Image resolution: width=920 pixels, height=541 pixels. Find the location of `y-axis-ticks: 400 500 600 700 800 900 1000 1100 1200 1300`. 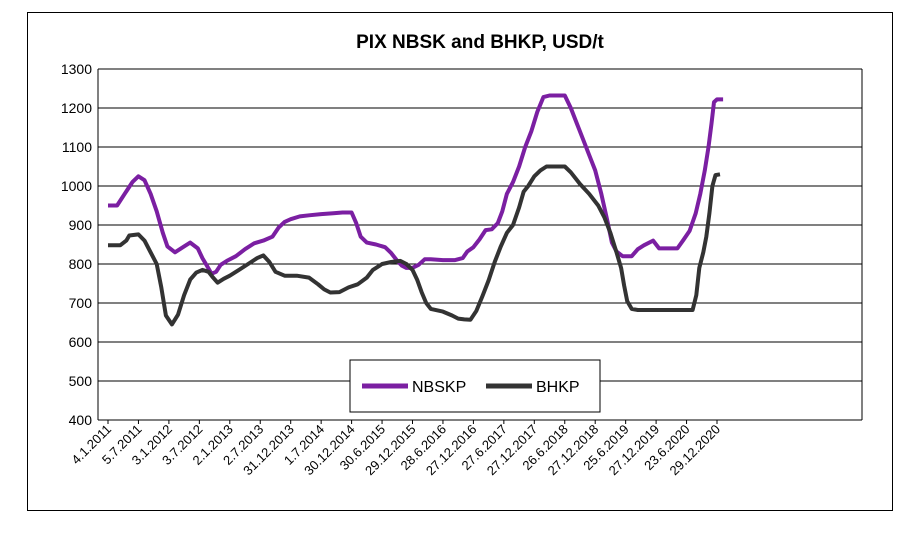

y-axis-ticks: 400 500 600 700 800 900 1000 1100 1200 1300 is located at coordinates (76, 244).